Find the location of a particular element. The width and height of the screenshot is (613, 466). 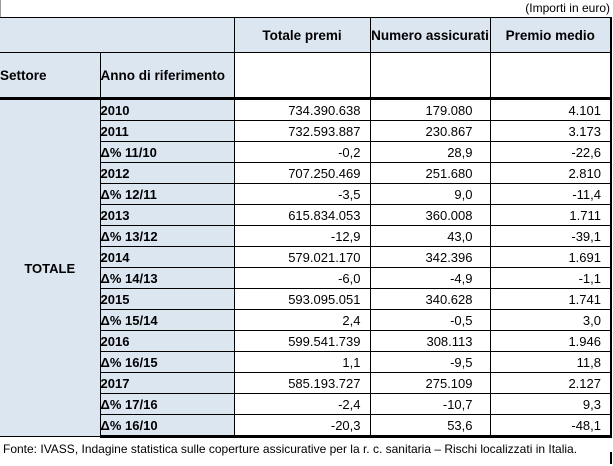

value-cell: -0,5 is located at coordinates (430, 320).